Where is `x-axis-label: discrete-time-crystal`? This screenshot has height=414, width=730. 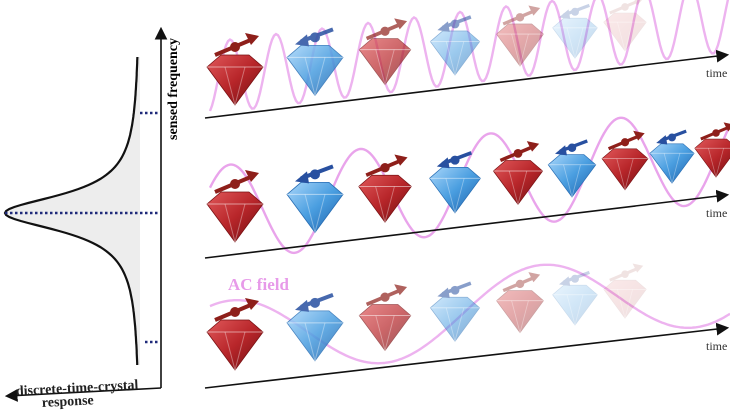 x-axis-label: discrete-time-crystal is located at coordinates (77, 388).